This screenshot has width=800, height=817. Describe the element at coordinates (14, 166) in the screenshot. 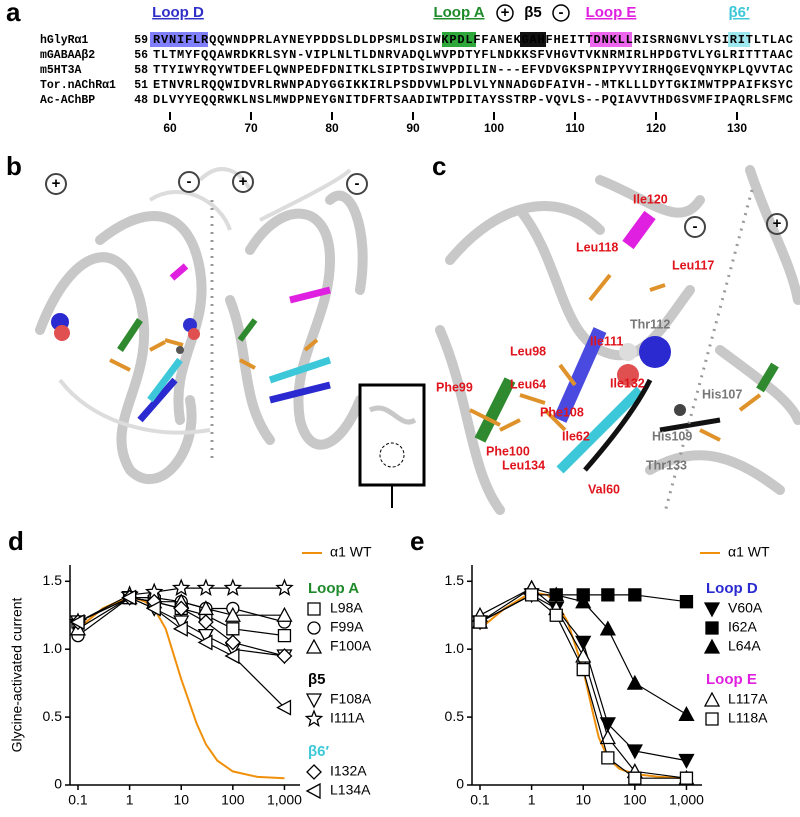

I see `panel-label: b` at that location.